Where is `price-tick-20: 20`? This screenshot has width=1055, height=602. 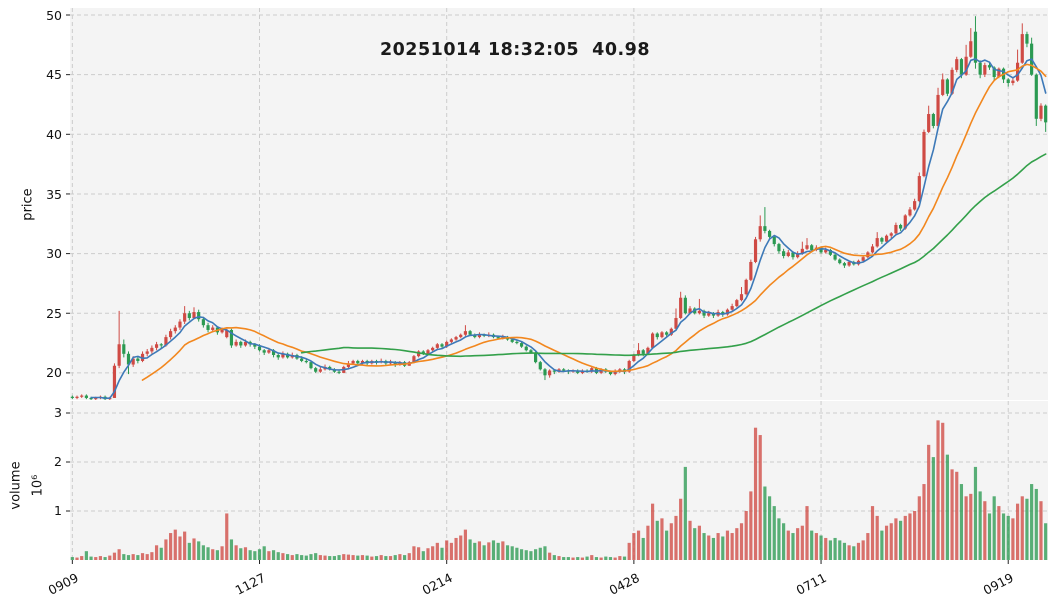
price-tick-20: 20 is located at coordinates (54, 372).